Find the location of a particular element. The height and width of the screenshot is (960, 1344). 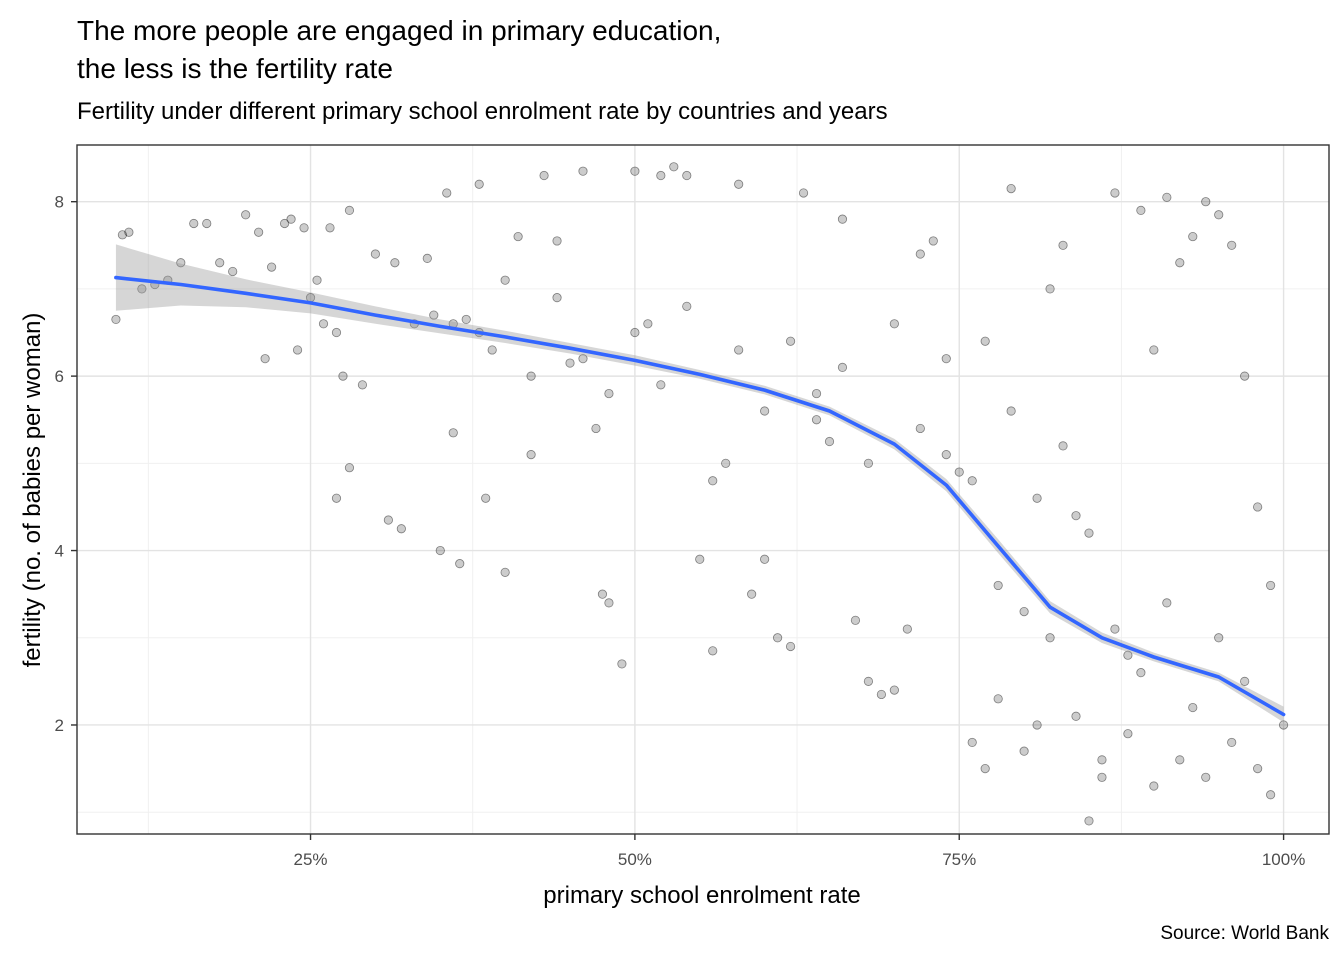

y-tick-label: 4 is located at coordinates (59, 551).